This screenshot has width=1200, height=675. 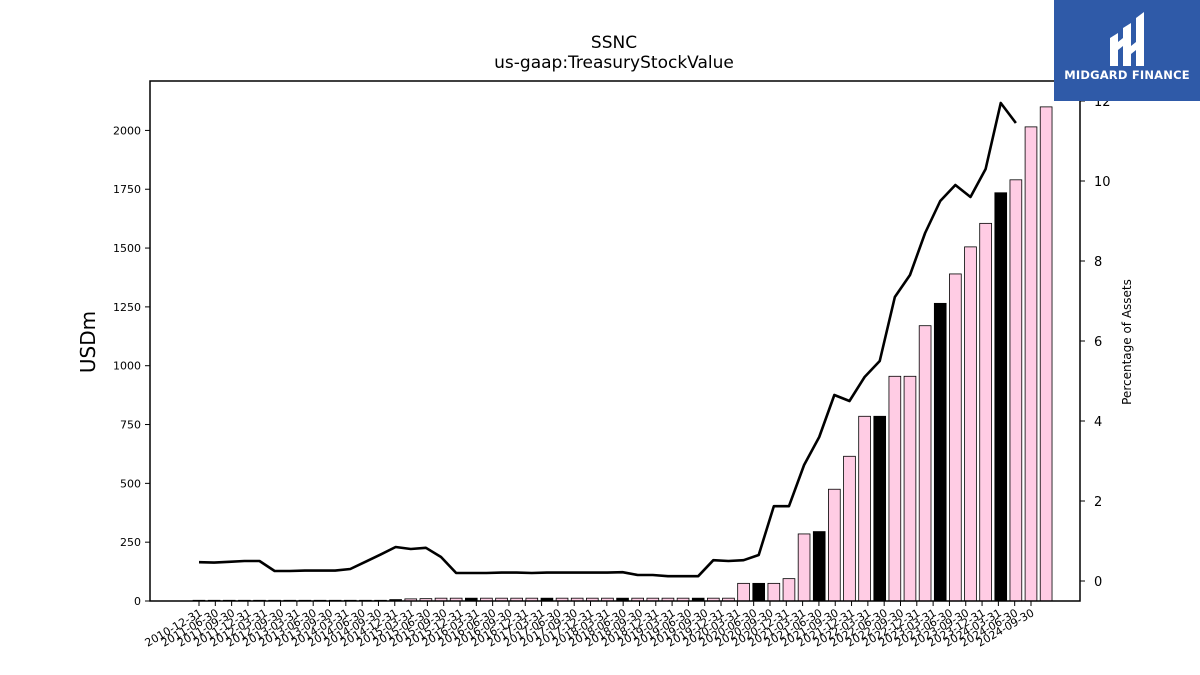 What do you see at coordinates (127, 130) in the screenshot?
I see `y-tick-label: 2000` at bounding box center [127, 130].